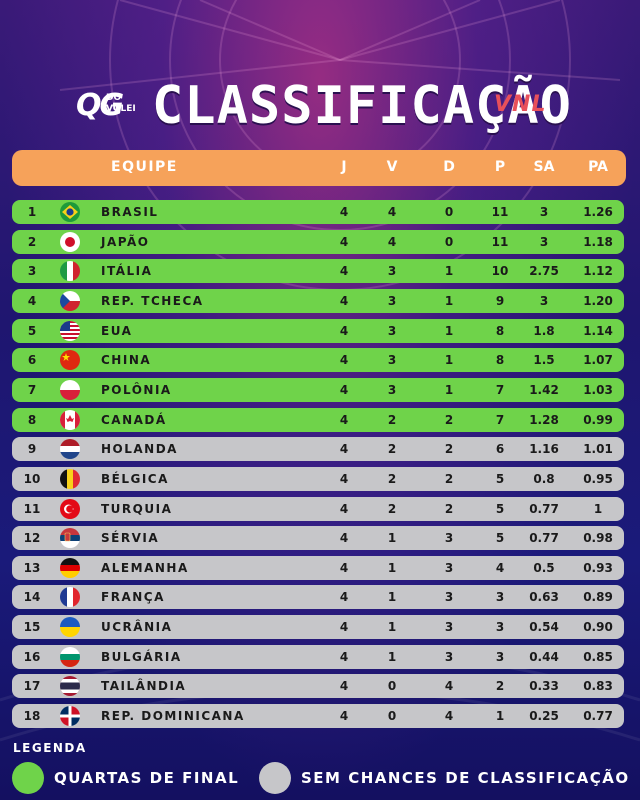  Describe the element at coordinates (134, 420) in the screenshot. I see `team-name: CANADÁ` at that location.